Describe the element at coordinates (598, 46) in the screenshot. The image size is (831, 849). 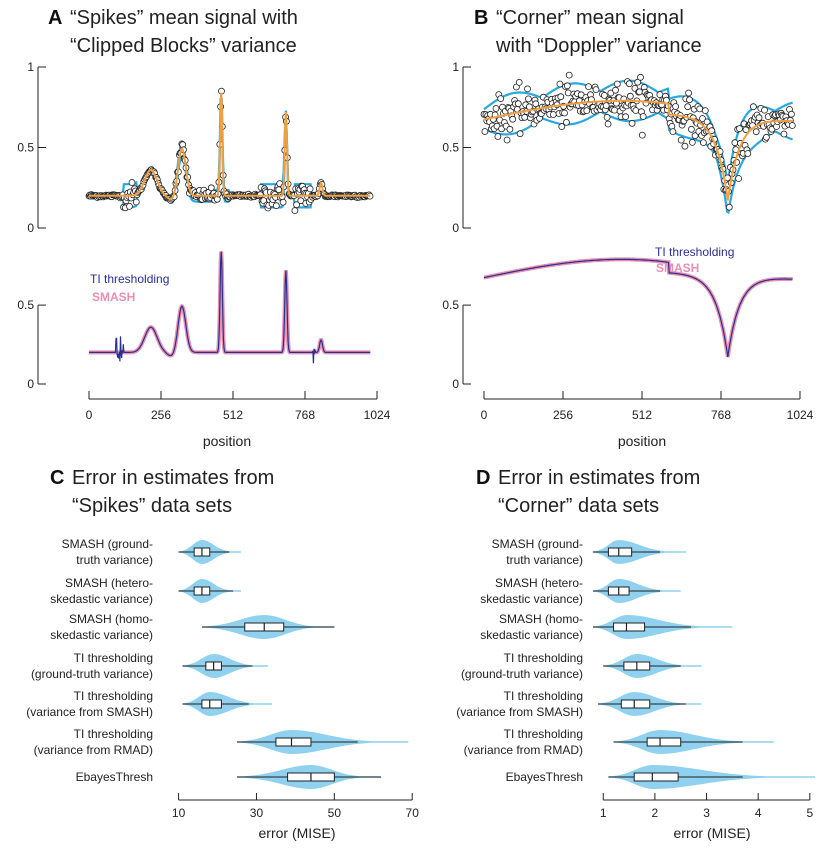
I see `panel-b-title-line2: with “Doppler” variance` at that location.